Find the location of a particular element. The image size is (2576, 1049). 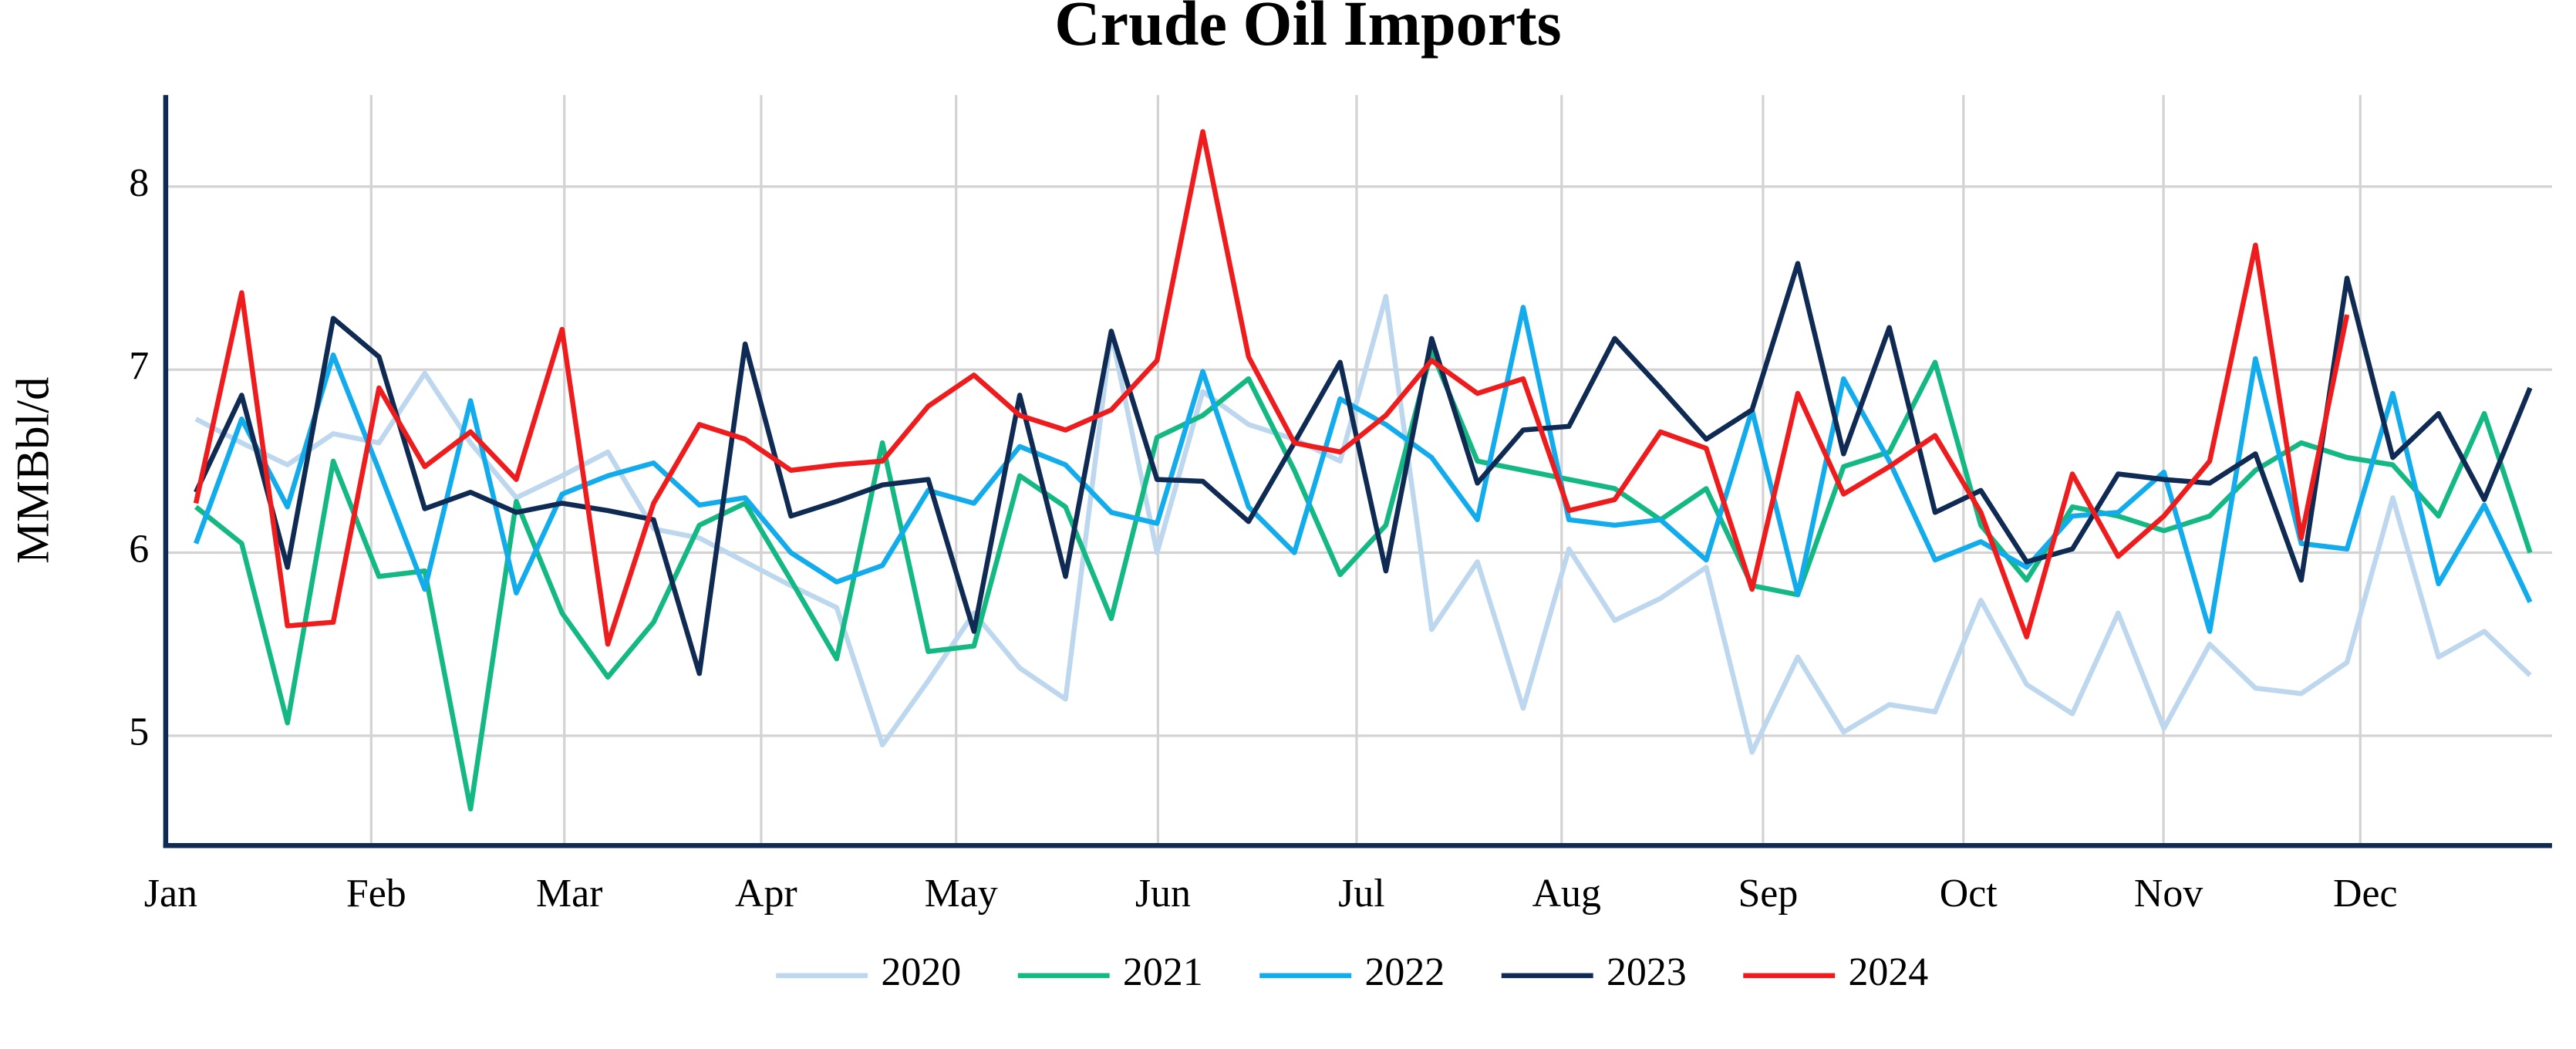

legend-item: 2021 is located at coordinates (1110, 972).